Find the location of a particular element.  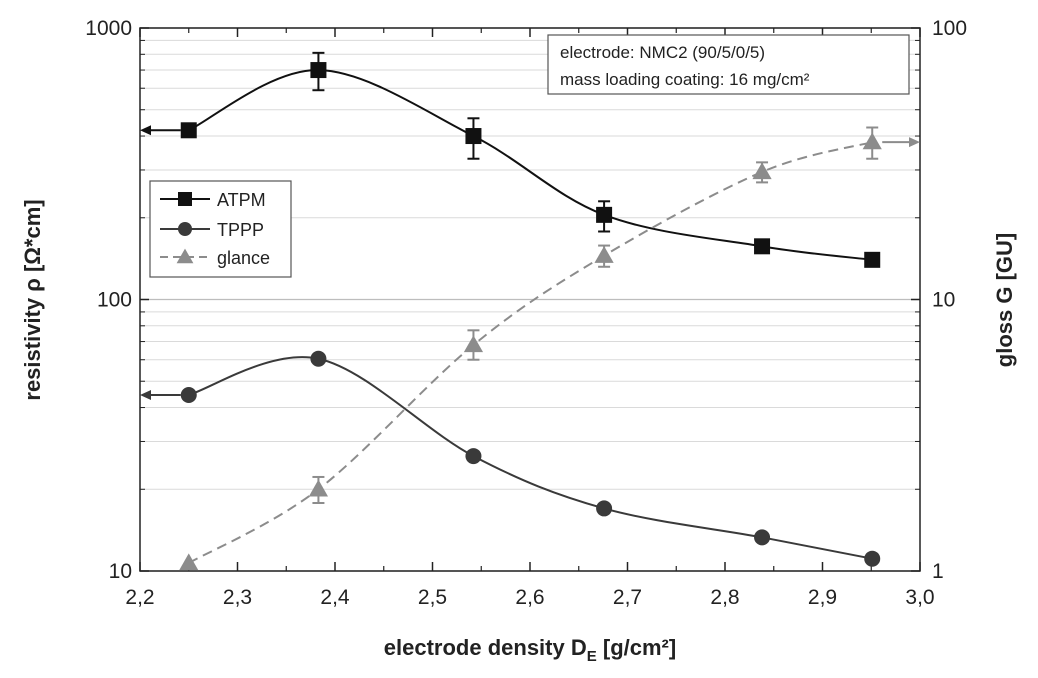

x-axis-title: electrode density DE [g/cm²] is located at coordinates (530, 650).